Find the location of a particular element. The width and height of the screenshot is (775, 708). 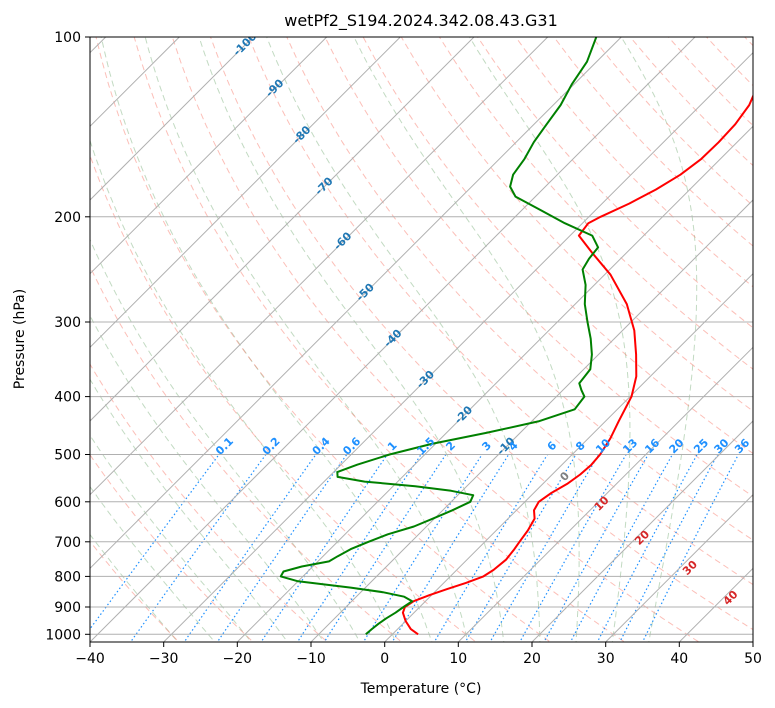

y-tick-label: 500 is located at coordinates (67, 456).